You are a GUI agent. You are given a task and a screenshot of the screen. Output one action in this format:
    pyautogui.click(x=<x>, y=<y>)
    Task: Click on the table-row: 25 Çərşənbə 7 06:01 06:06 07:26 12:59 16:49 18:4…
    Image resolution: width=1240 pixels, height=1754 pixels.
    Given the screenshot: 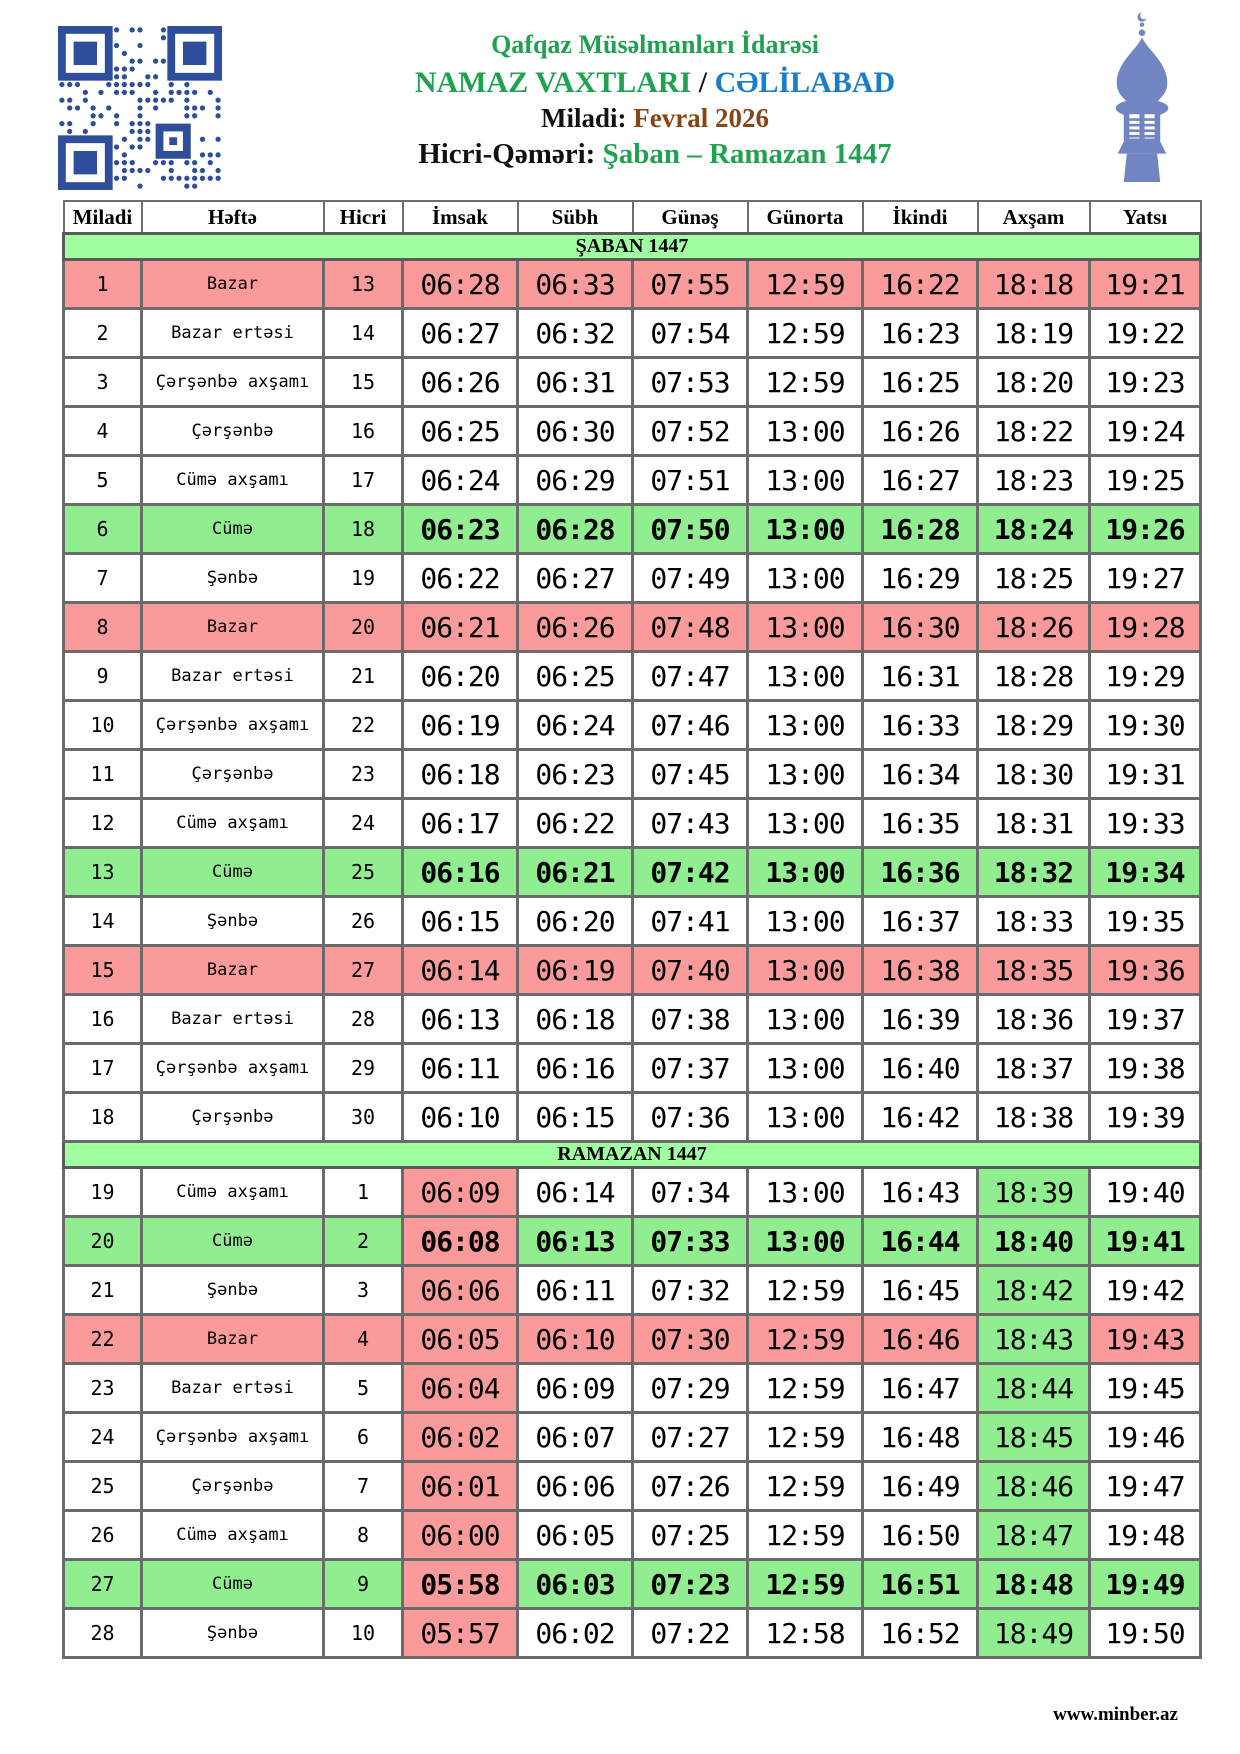 What is the action you would take?
    pyautogui.click(x=632, y=1486)
    